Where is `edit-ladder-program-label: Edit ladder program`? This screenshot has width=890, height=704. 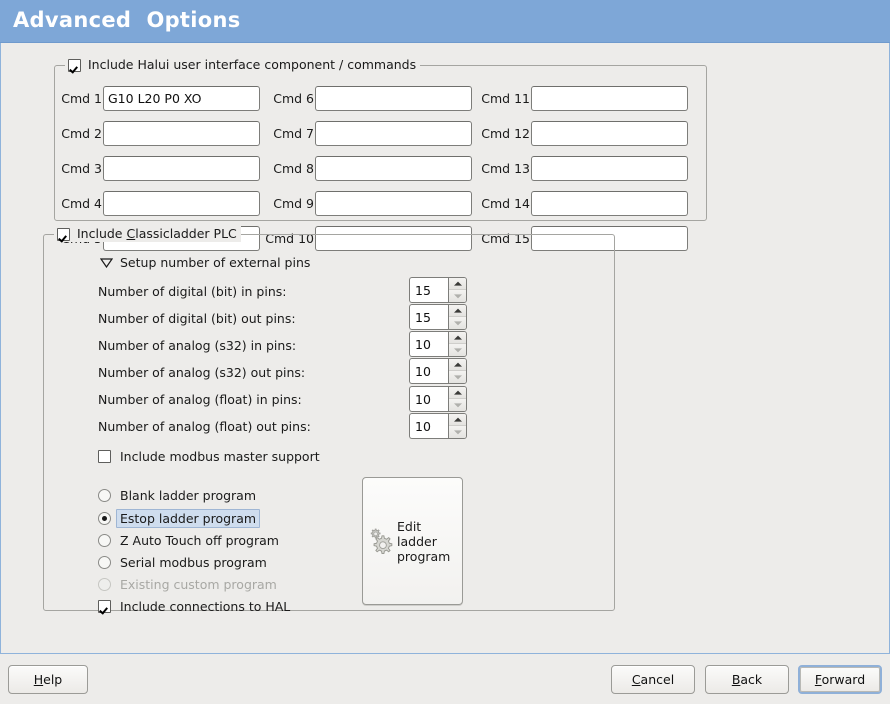 edit-ladder-program-label: Edit ladder program is located at coordinates (424, 541).